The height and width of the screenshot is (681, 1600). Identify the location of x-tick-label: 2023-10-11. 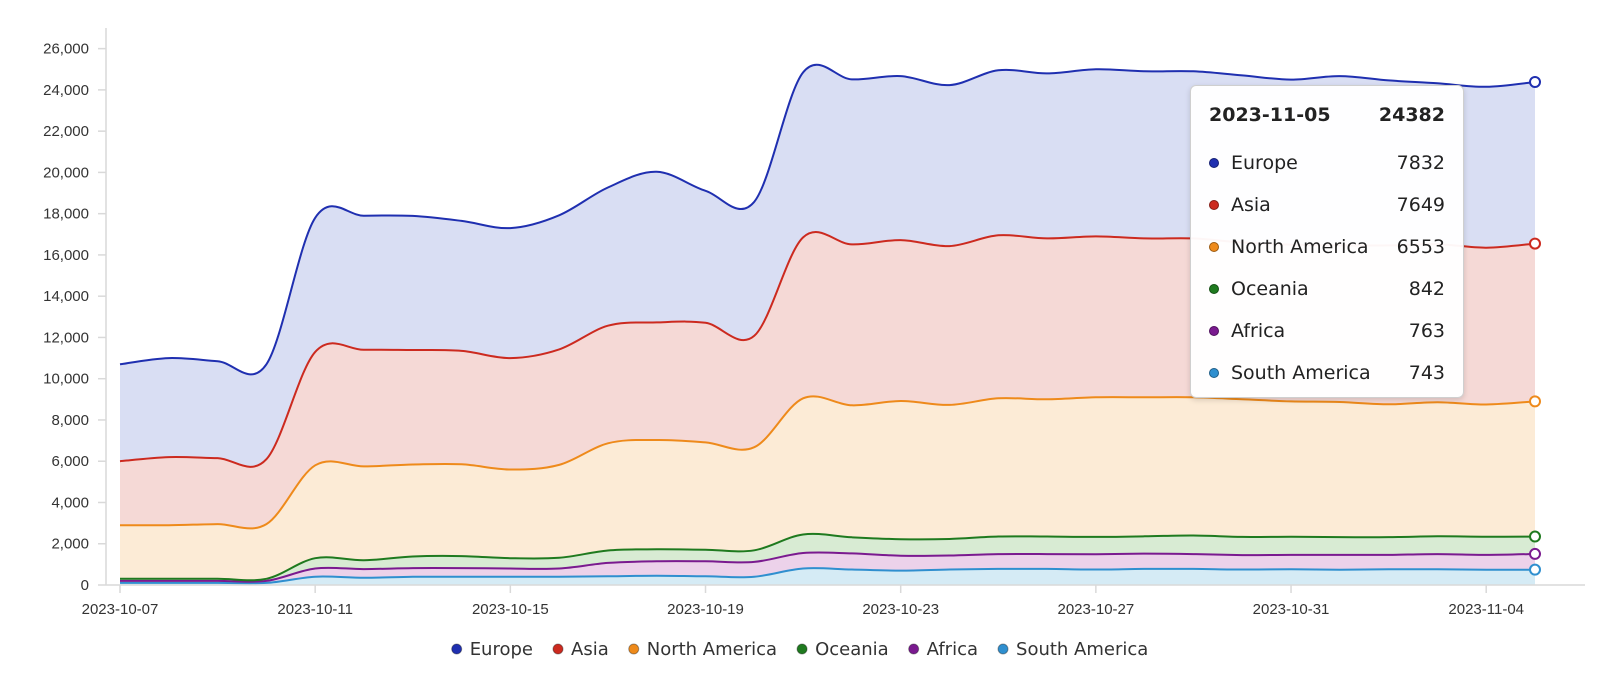
(315, 609).